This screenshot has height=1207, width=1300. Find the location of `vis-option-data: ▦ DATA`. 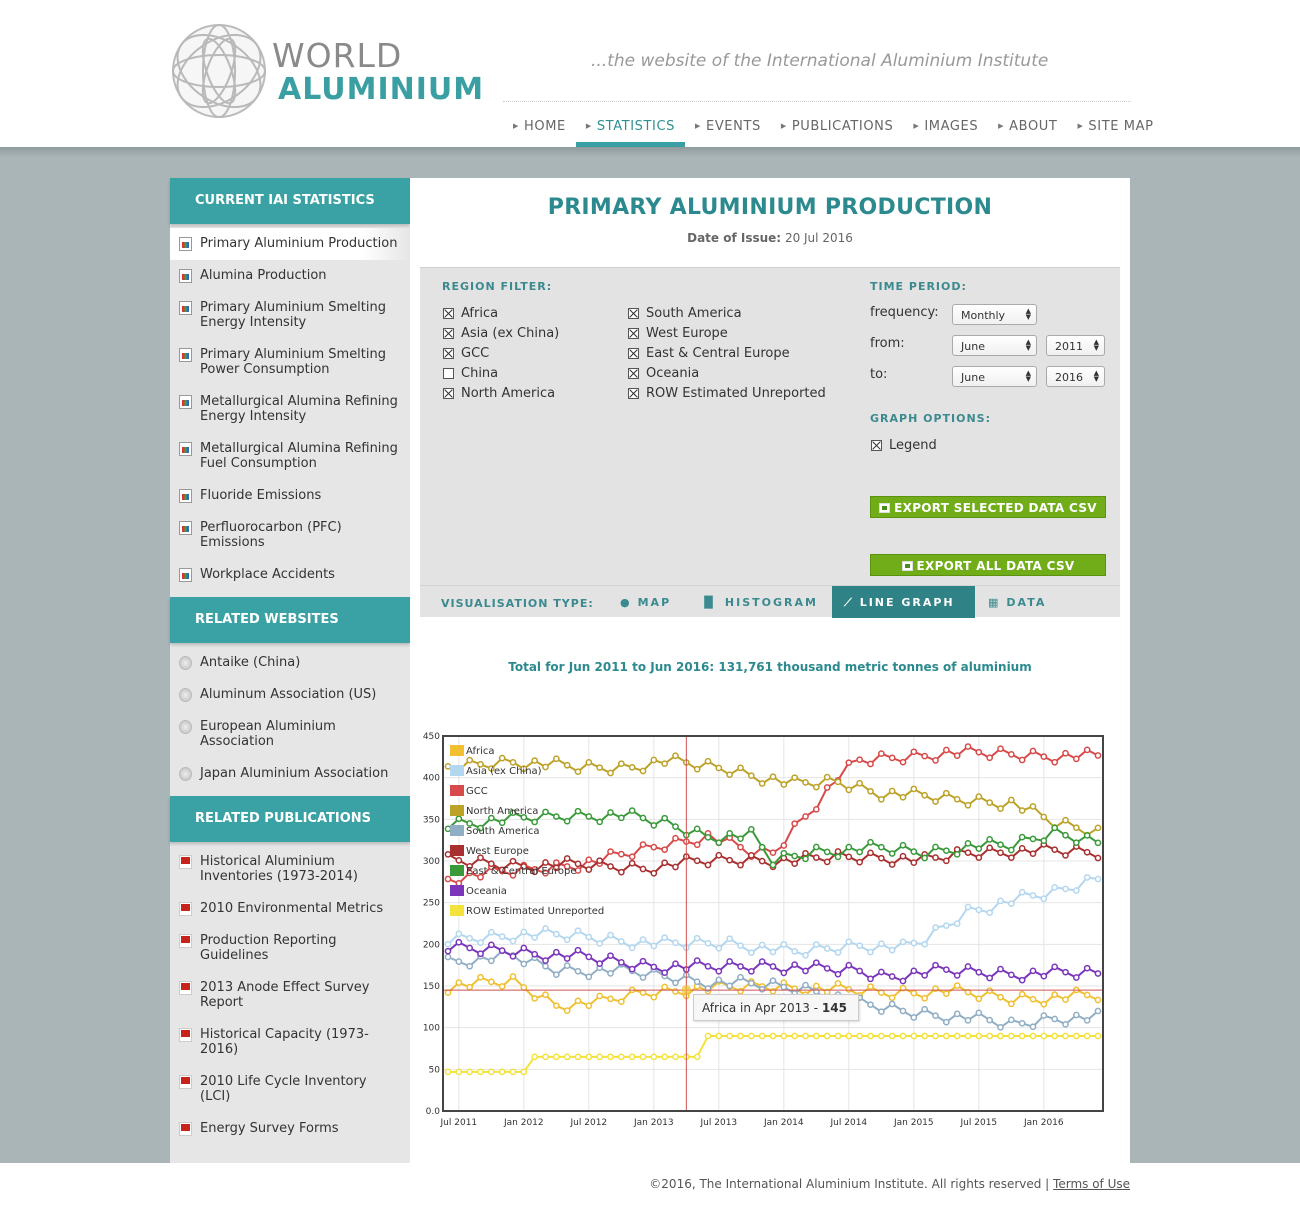

vis-option-data: ▦ DATA is located at coordinates (1028, 602).